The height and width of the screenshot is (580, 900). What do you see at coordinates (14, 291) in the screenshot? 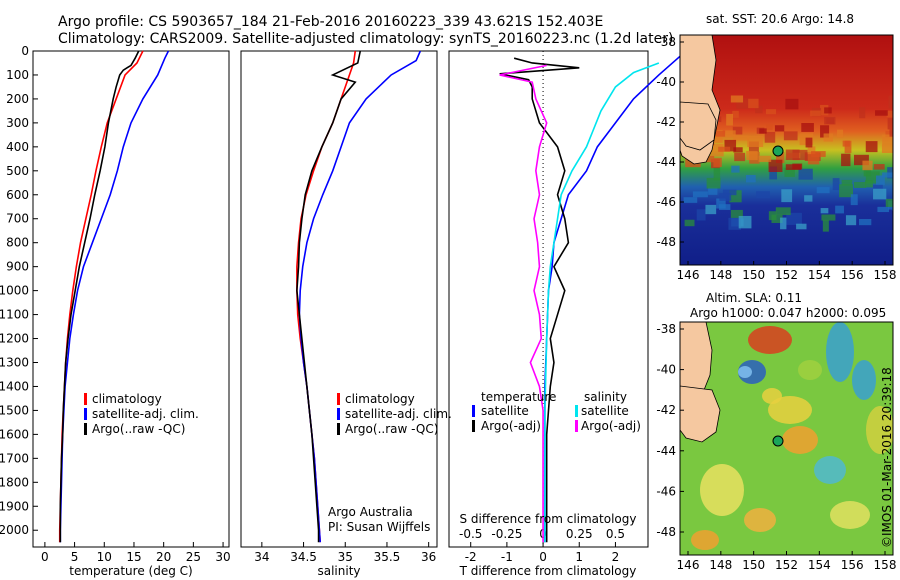
I see `y-tick-label: 1000` at bounding box center [14, 291].